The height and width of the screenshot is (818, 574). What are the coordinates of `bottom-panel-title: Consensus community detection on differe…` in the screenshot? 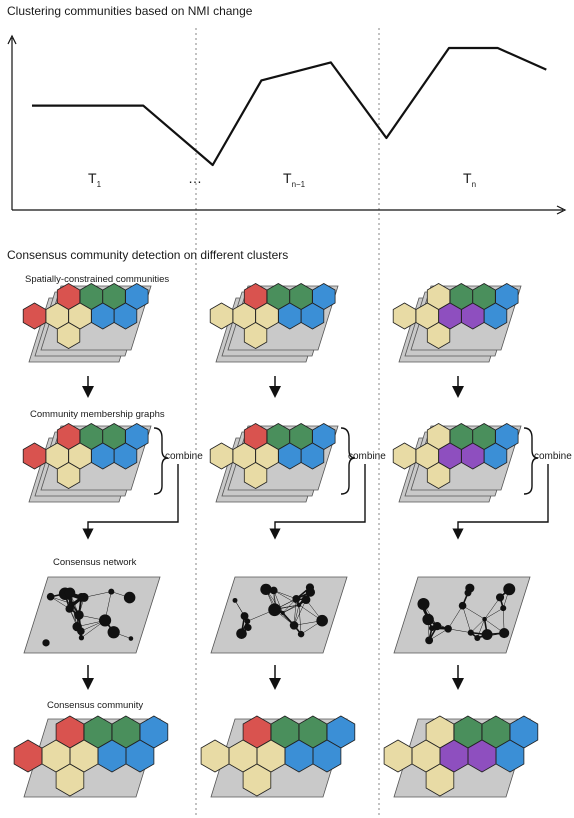 It's located at (148, 255).